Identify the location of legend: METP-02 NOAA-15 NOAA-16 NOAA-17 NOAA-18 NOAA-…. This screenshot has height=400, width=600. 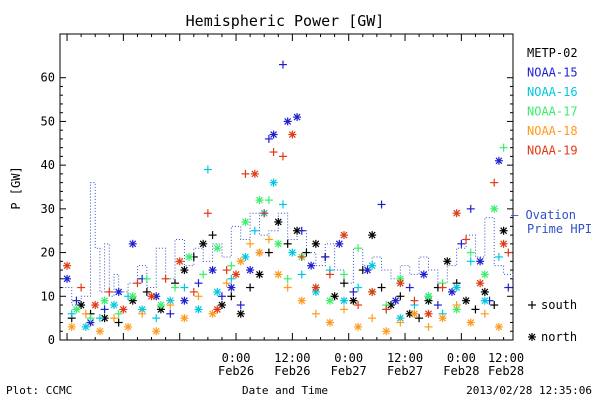
(551, 195).